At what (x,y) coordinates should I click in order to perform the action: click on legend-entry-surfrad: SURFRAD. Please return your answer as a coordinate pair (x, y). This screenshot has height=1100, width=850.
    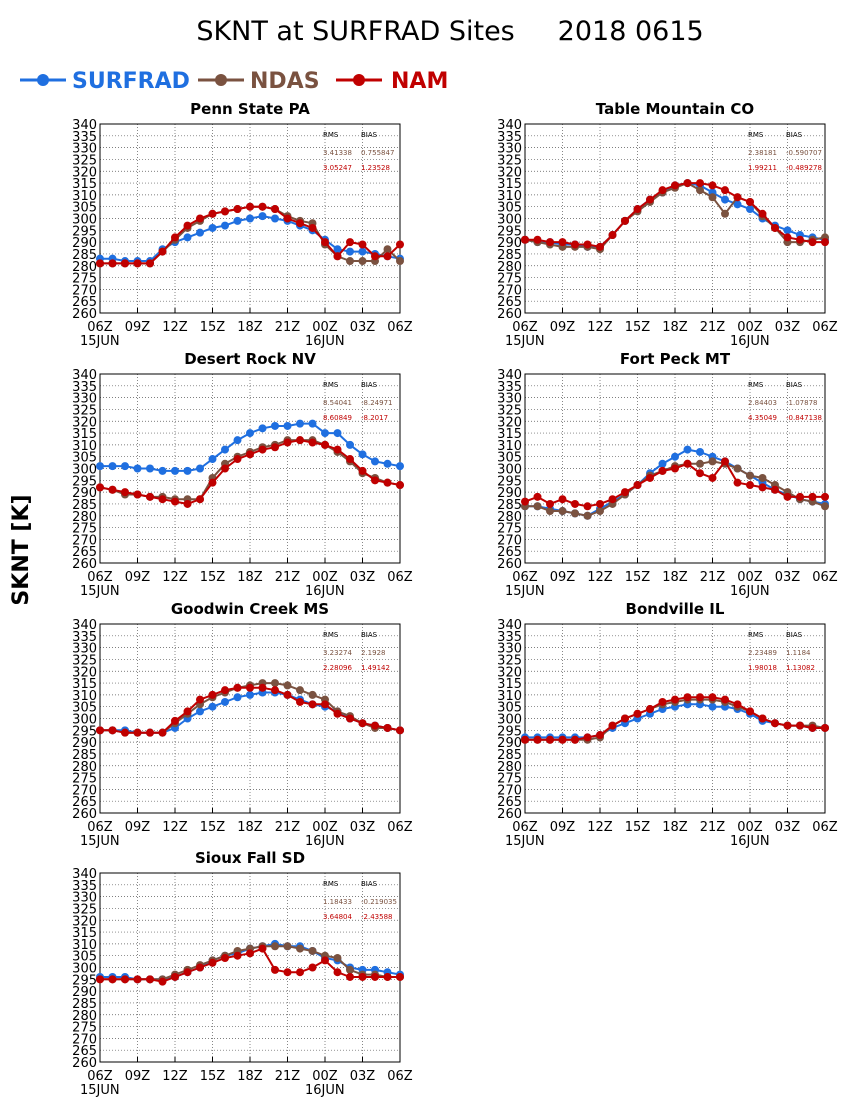
    Looking at the image, I should click on (105, 81).